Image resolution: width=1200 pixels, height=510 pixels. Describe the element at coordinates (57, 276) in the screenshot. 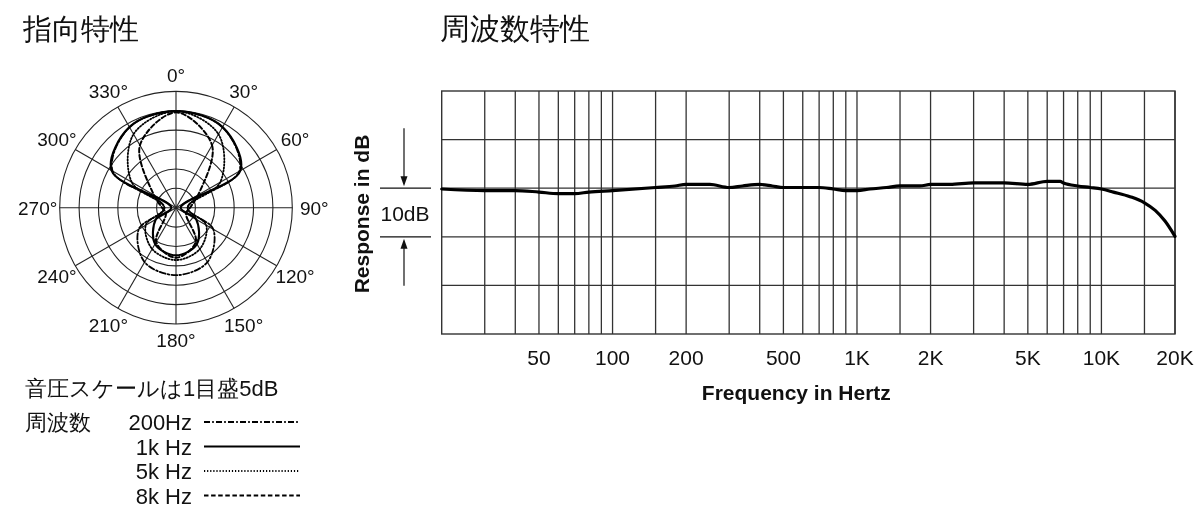

I see `spoke-label: 240°` at that location.